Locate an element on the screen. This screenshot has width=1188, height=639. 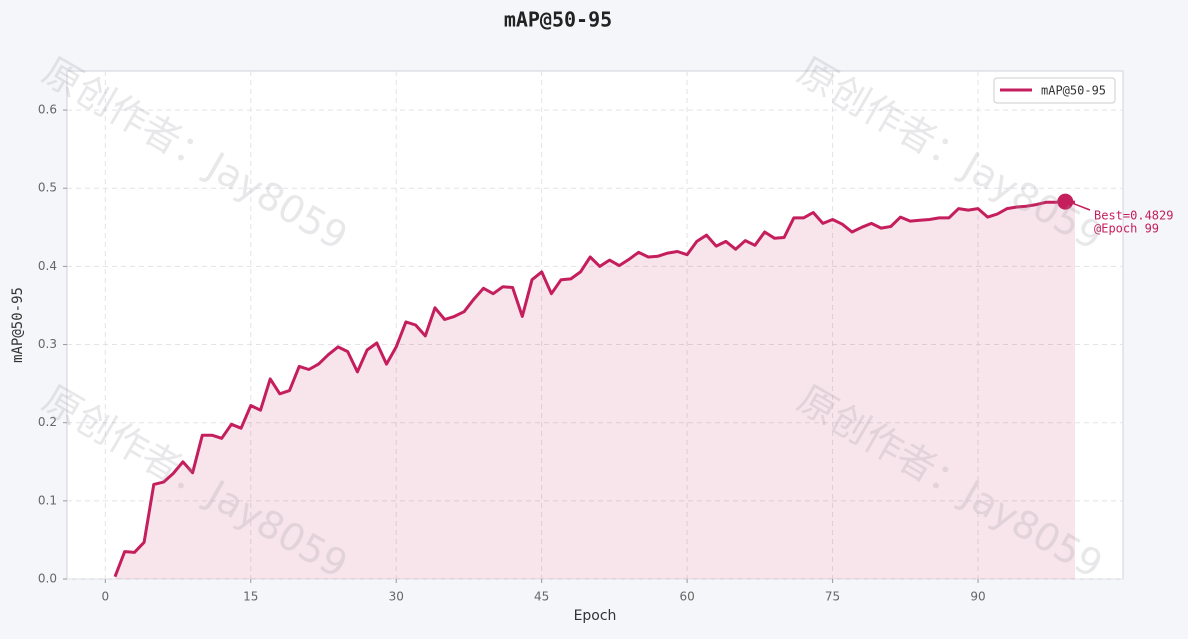
x-tick-label: 0 is located at coordinates (105, 597).